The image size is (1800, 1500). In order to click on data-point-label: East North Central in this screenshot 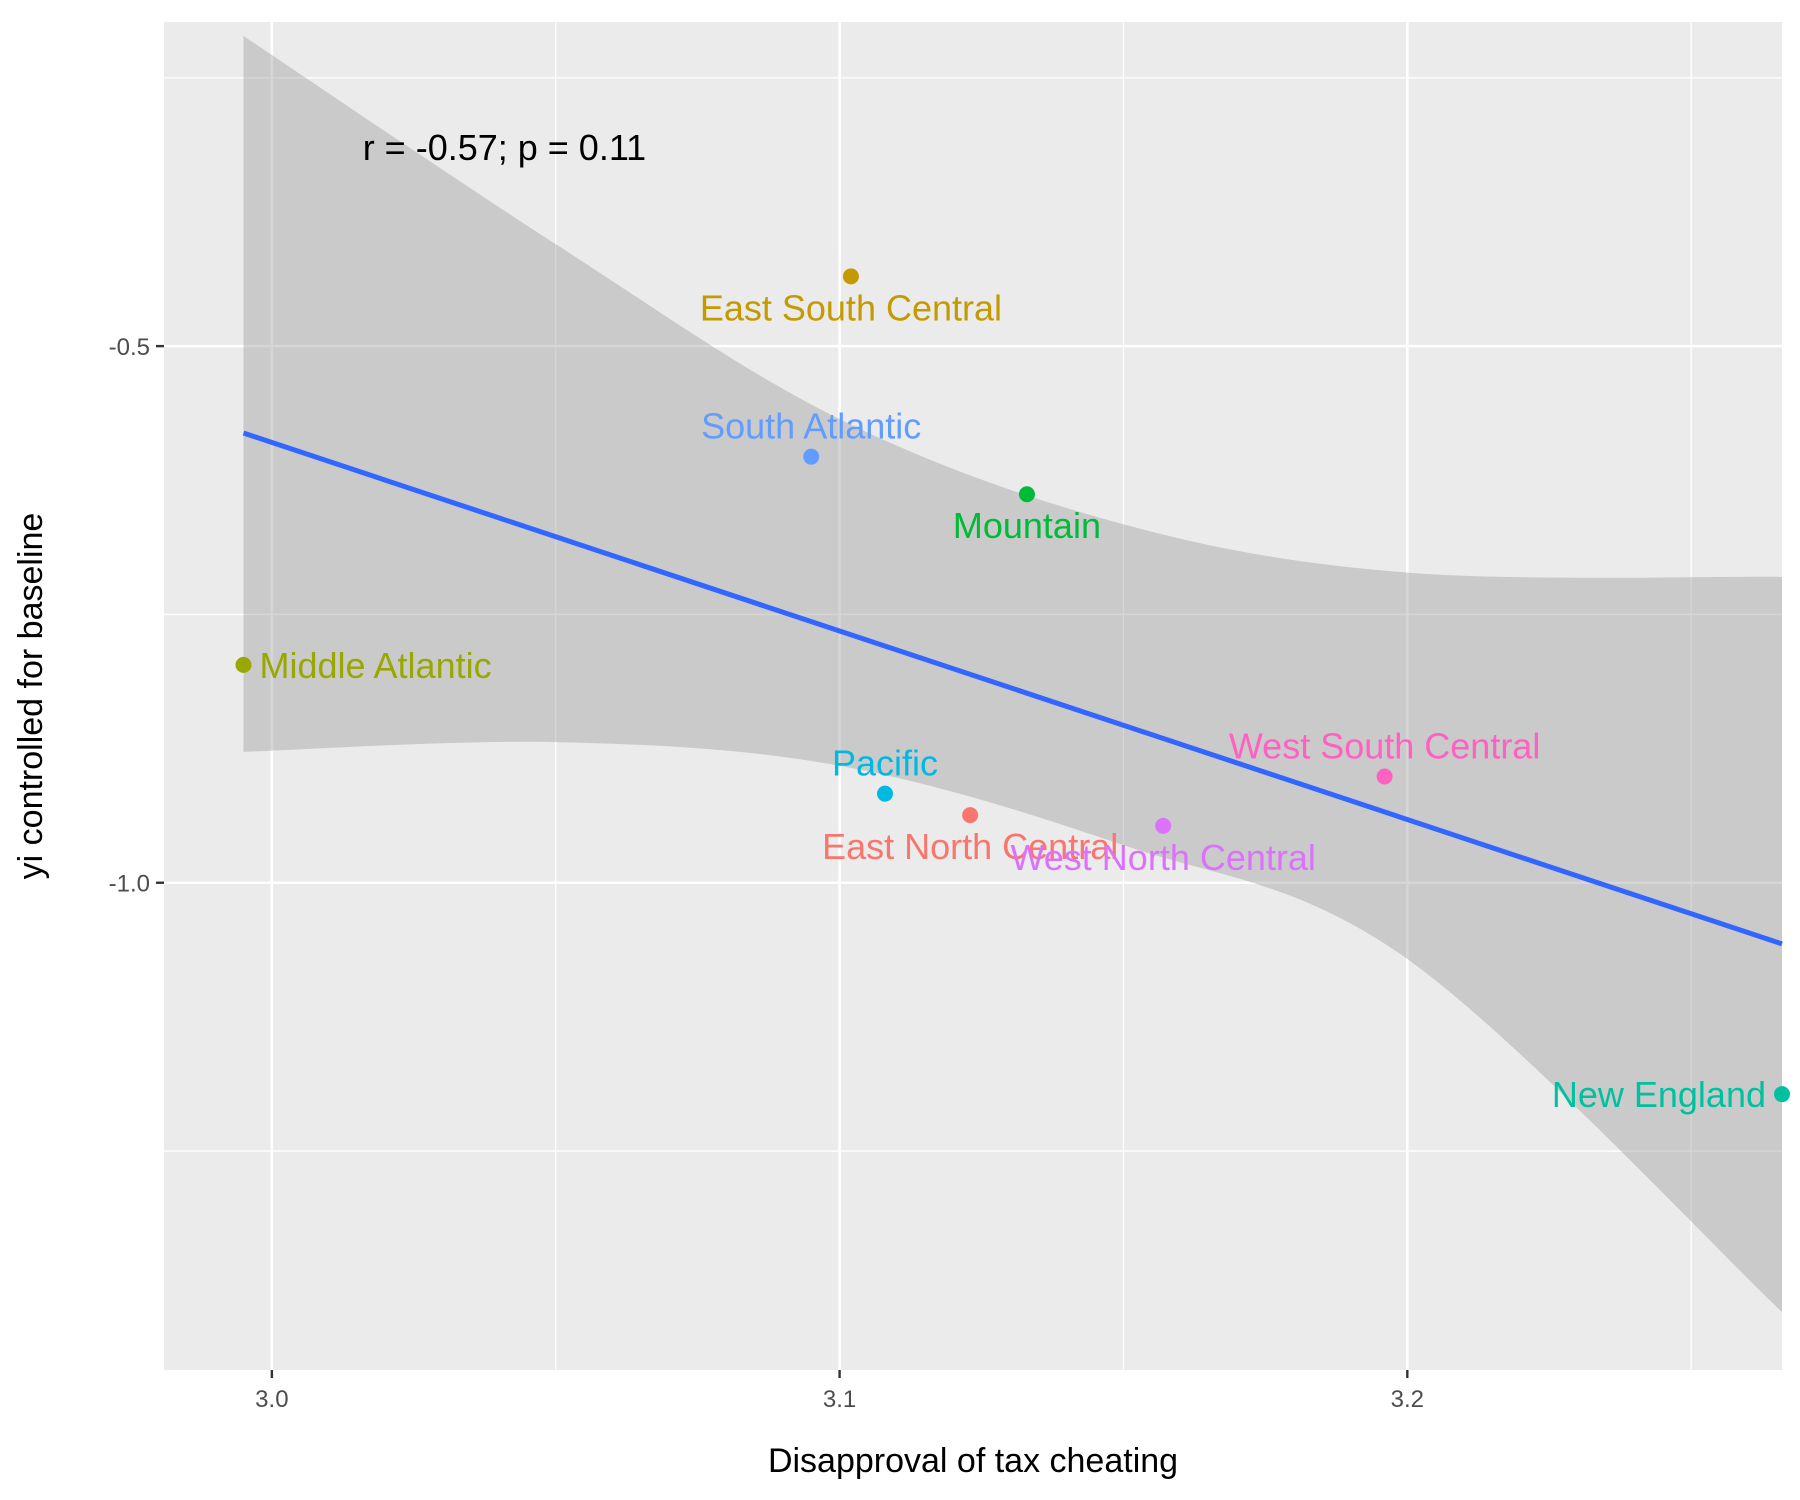, I will do `click(970, 846)`.